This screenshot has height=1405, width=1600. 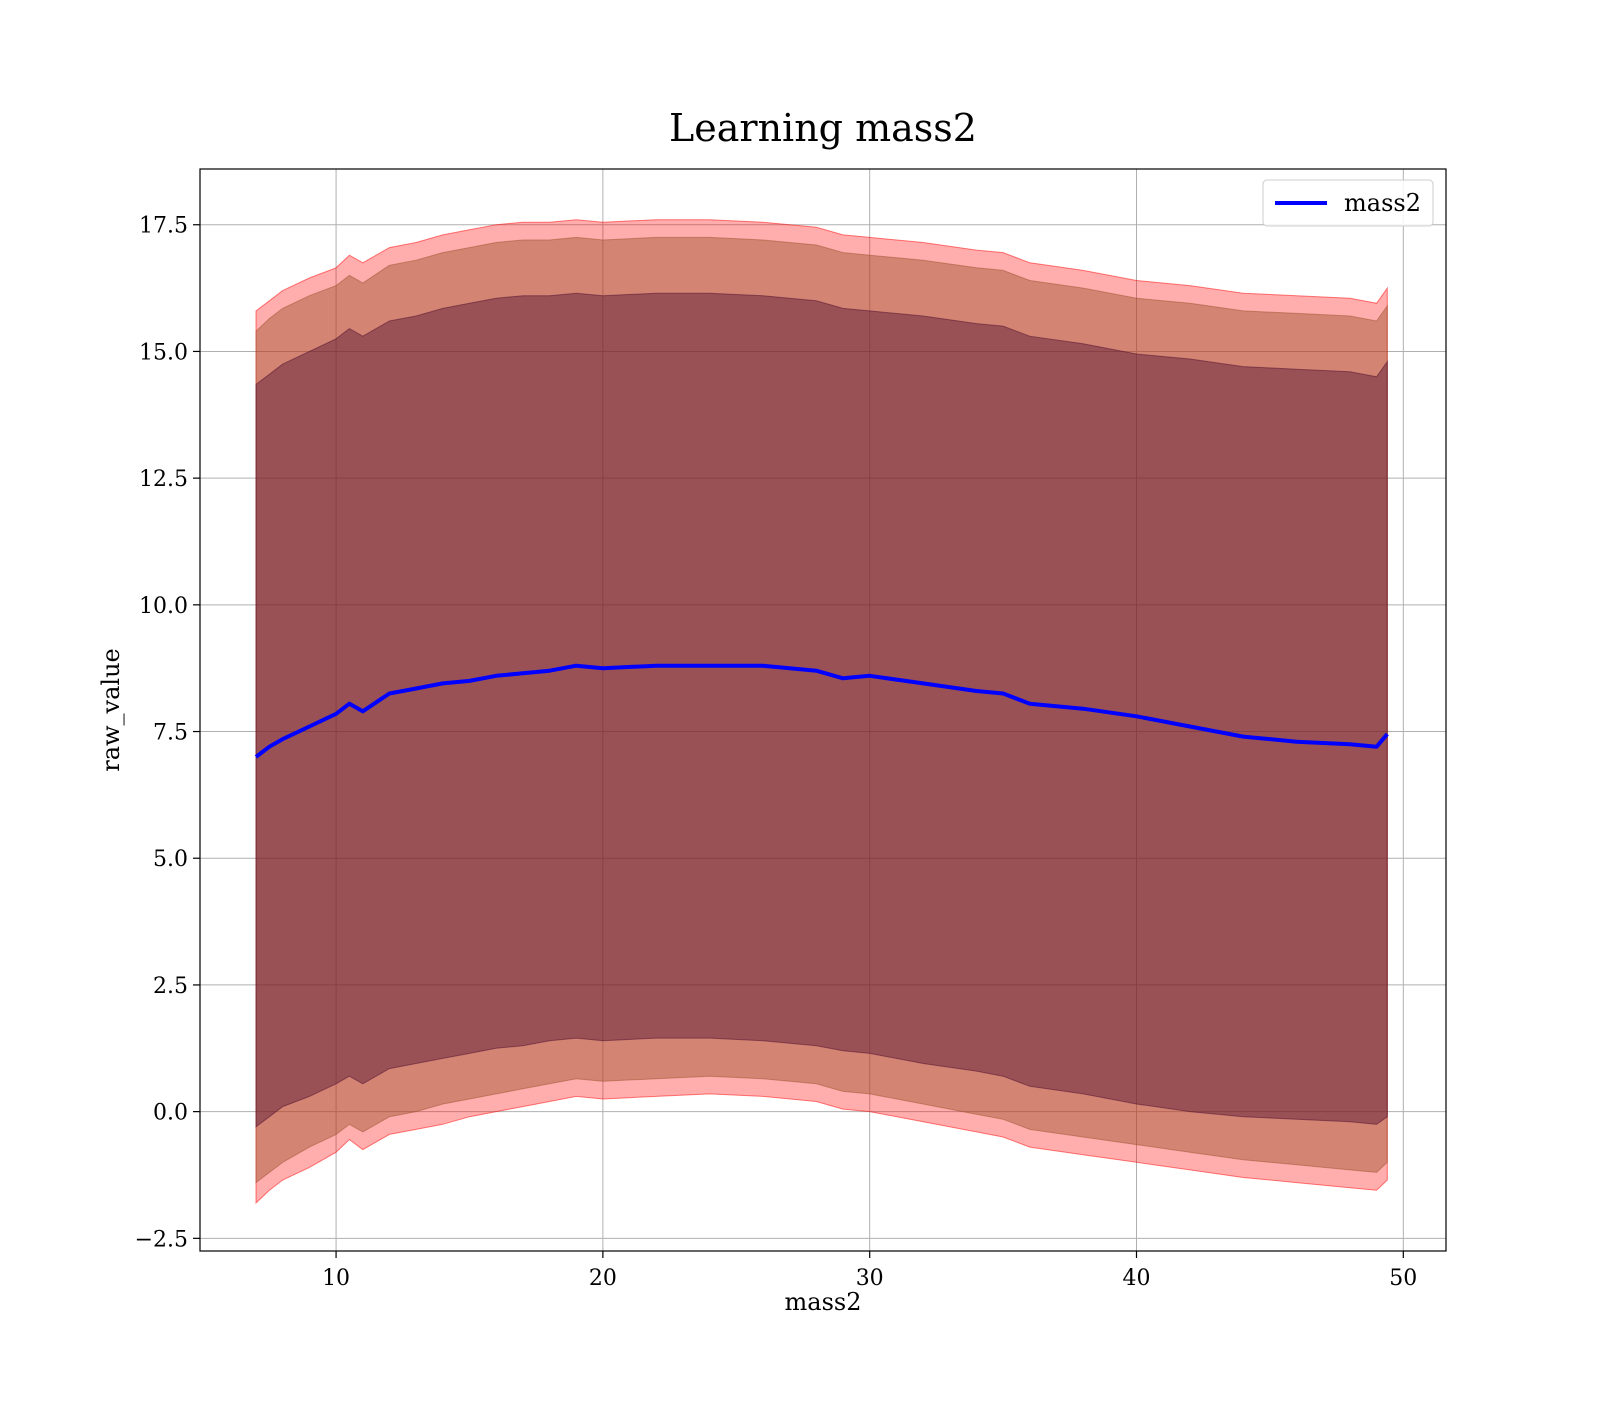 What do you see at coordinates (823, 1302) in the screenshot?
I see `x-axis-label: mass2` at bounding box center [823, 1302].